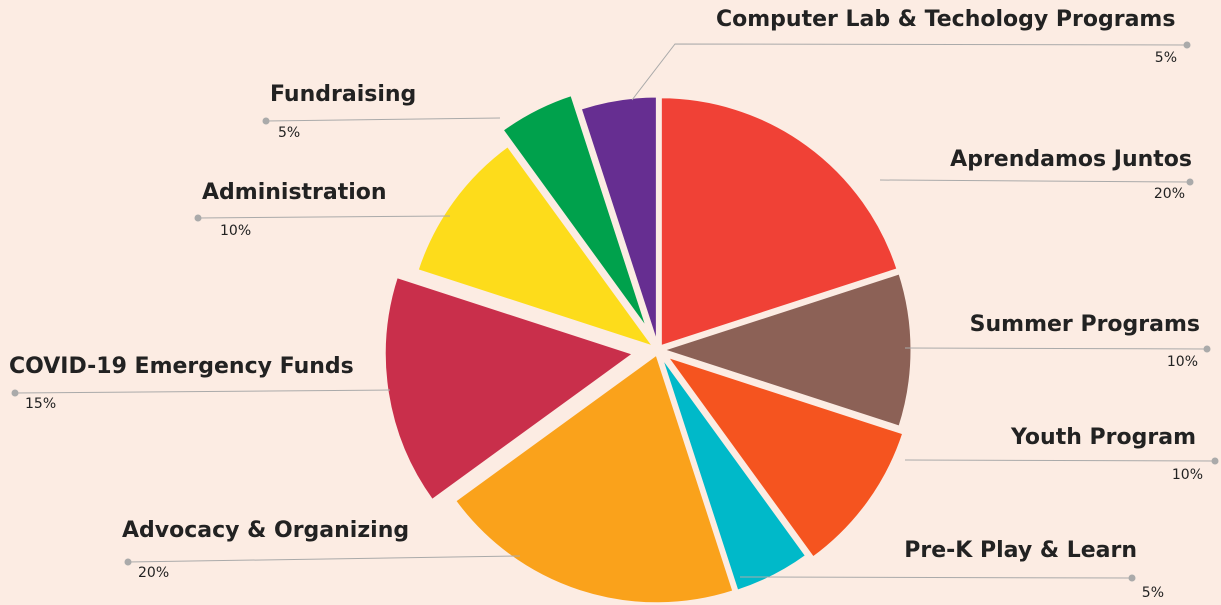 The image size is (1221, 605). What do you see at coordinates (945, 19) in the screenshot?
I see `slice-label: Computer Lab & Techology Programs` at bounding box center [945, 19].